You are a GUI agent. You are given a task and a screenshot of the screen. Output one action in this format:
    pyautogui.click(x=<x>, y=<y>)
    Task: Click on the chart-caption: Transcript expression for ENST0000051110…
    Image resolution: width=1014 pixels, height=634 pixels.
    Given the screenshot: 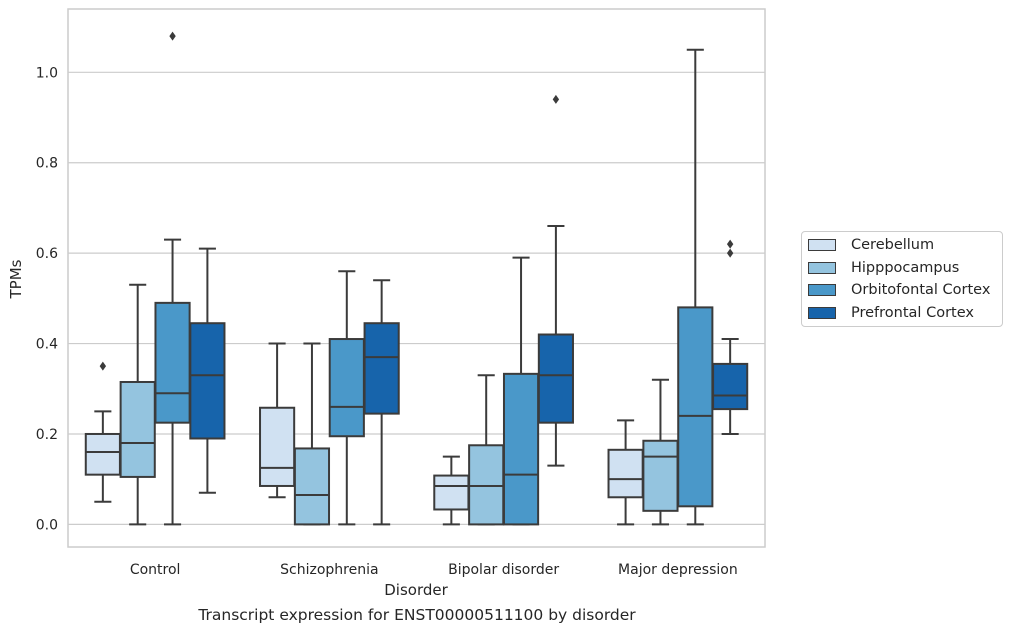 What is the action you would take?
    pyautogui.click(x=417, y=615)
    